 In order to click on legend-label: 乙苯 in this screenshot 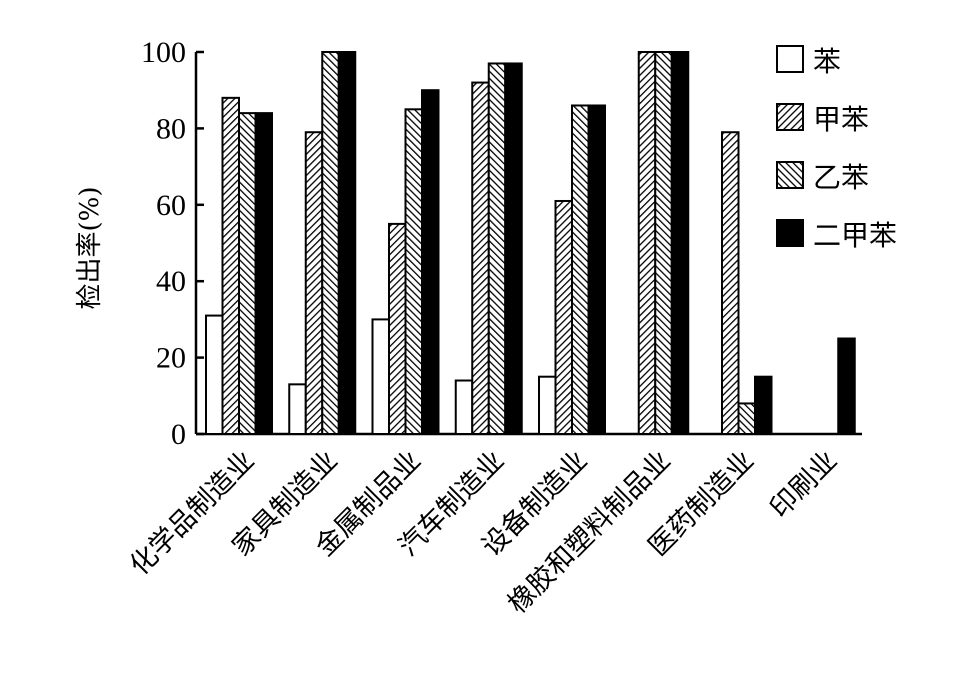, I will do `click(841, 177)`.